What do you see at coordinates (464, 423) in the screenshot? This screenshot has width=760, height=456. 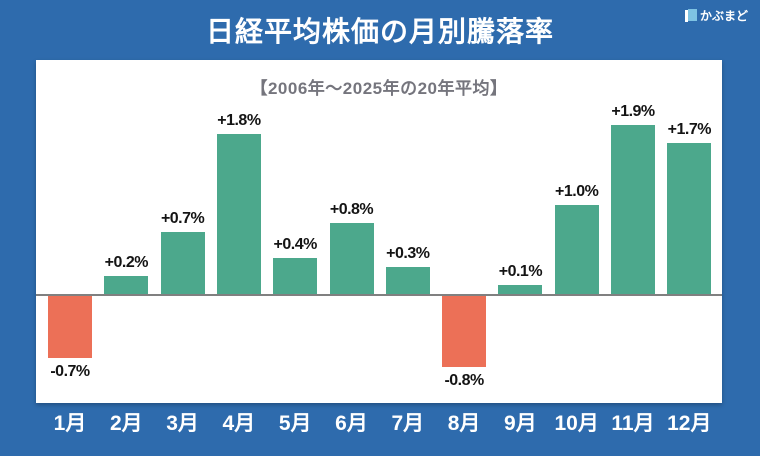 I see `x-axis-label-month-8: 8月` at bounding box center [464, 423].